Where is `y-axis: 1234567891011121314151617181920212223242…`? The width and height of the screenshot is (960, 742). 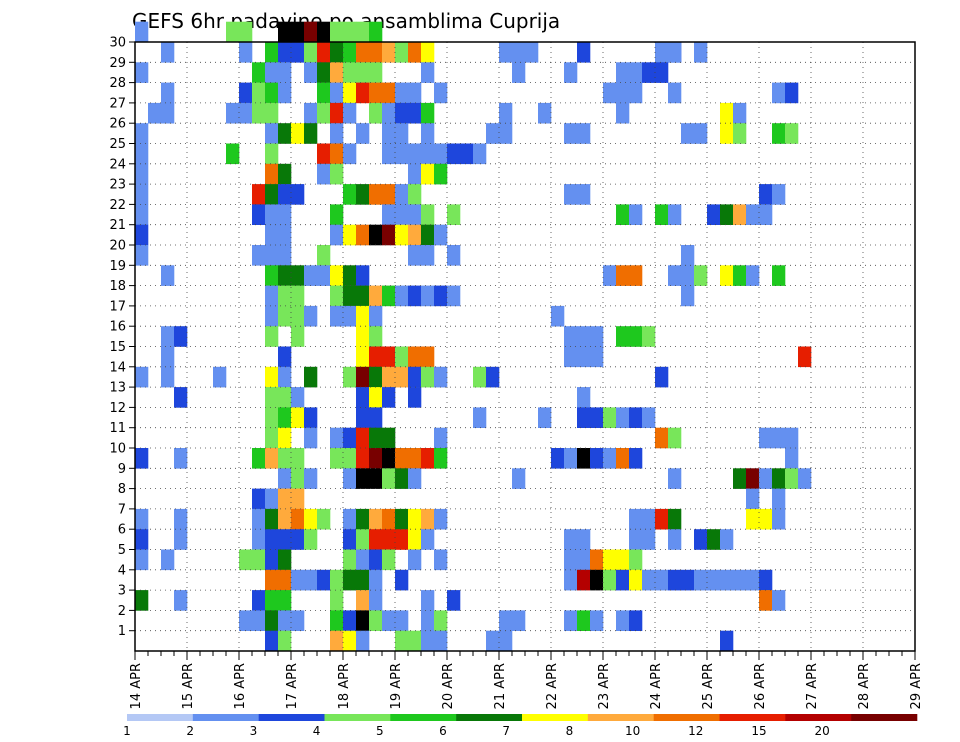 y-axis: 1234567891011121314151617181920212223242… is located at coordinates (122, 337).